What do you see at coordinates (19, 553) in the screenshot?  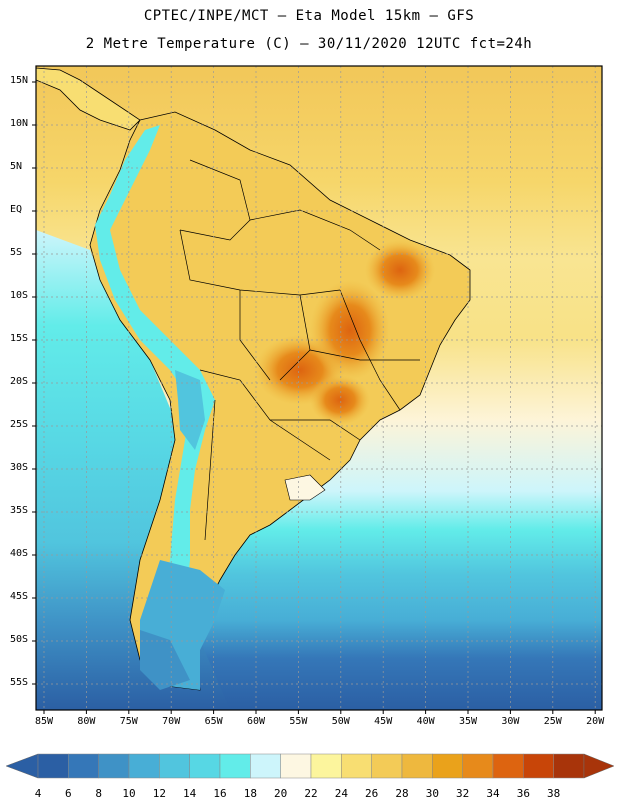 I see `latitude-label: 40S` at bounding box center [19, 553].